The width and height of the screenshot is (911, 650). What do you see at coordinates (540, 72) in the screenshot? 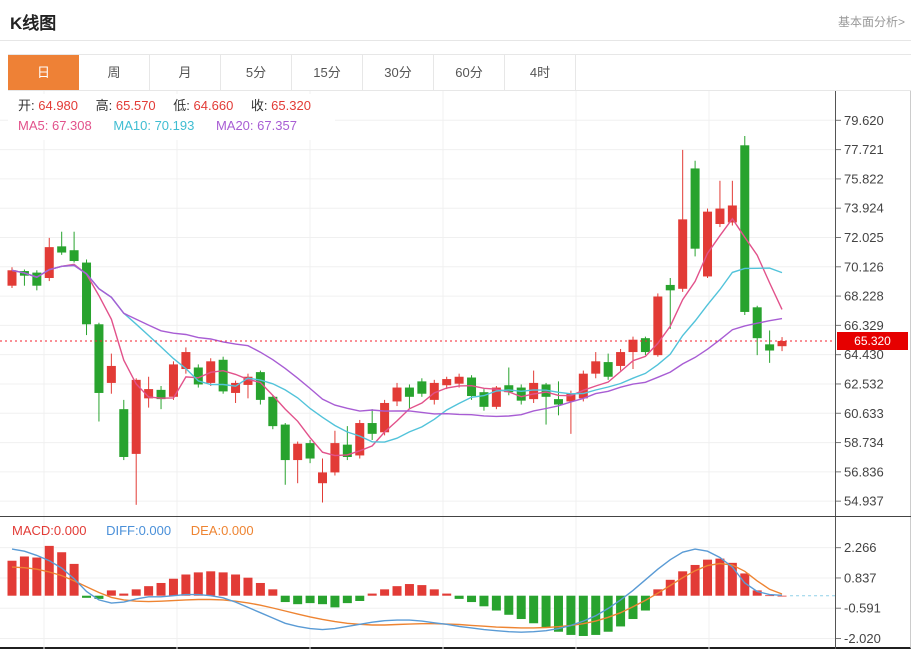
I see `period-tab-7: 4时` at bounding box center [540, 72].